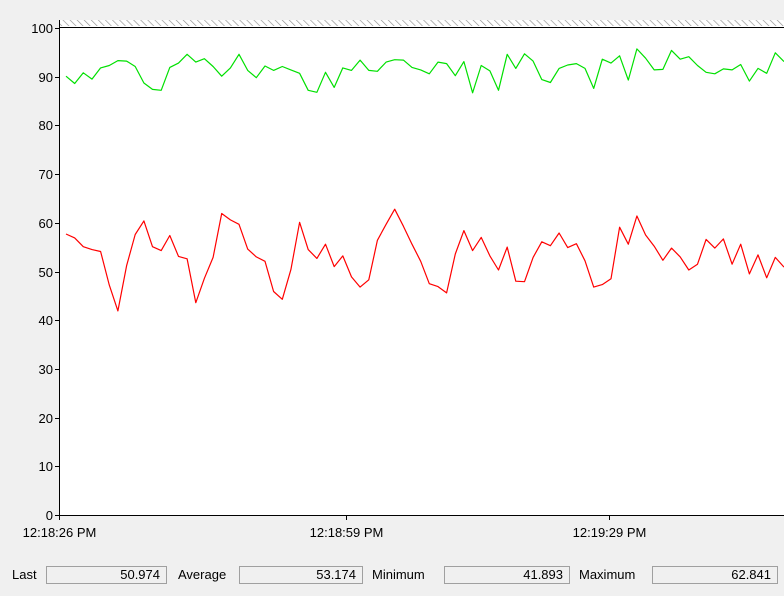  Describe the element at coordinates (46, 418) in the screenshot. I see `y-tick-label: 20` at that location.